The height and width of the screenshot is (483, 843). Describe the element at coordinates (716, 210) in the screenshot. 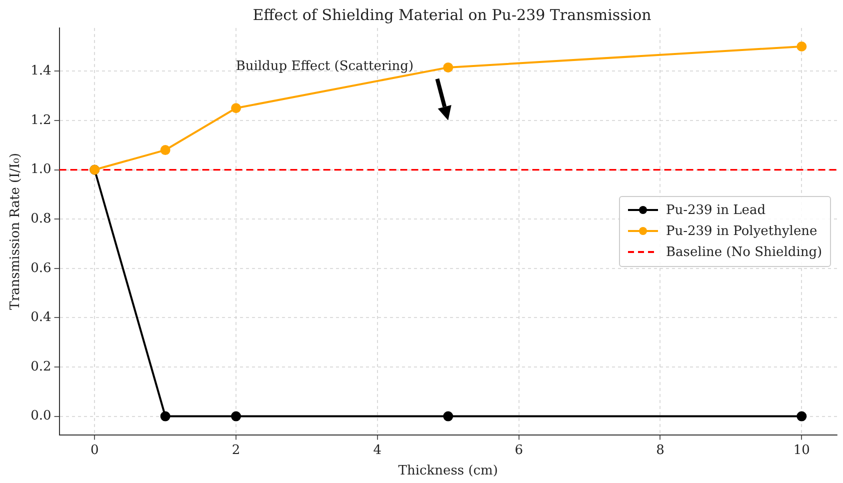

I see `legend-label: Pu-239 in Lead` at that location.